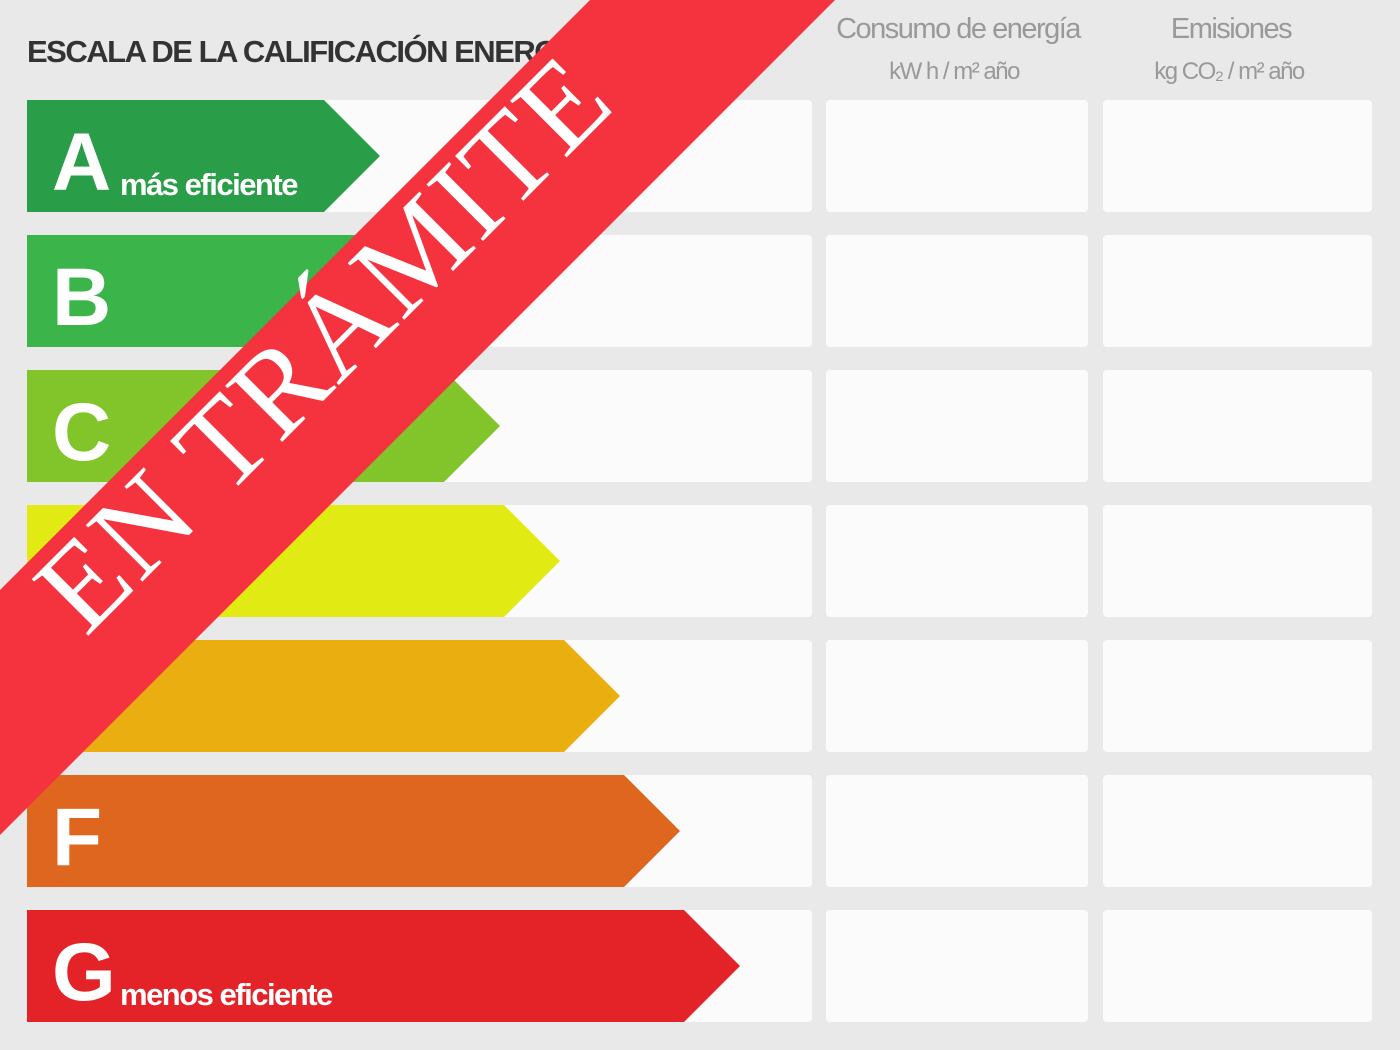  What do you see at coordinates (226, 994) in the screenshot?
I see `rating-caption: menos eficiente` at bounding box center [226, 994].